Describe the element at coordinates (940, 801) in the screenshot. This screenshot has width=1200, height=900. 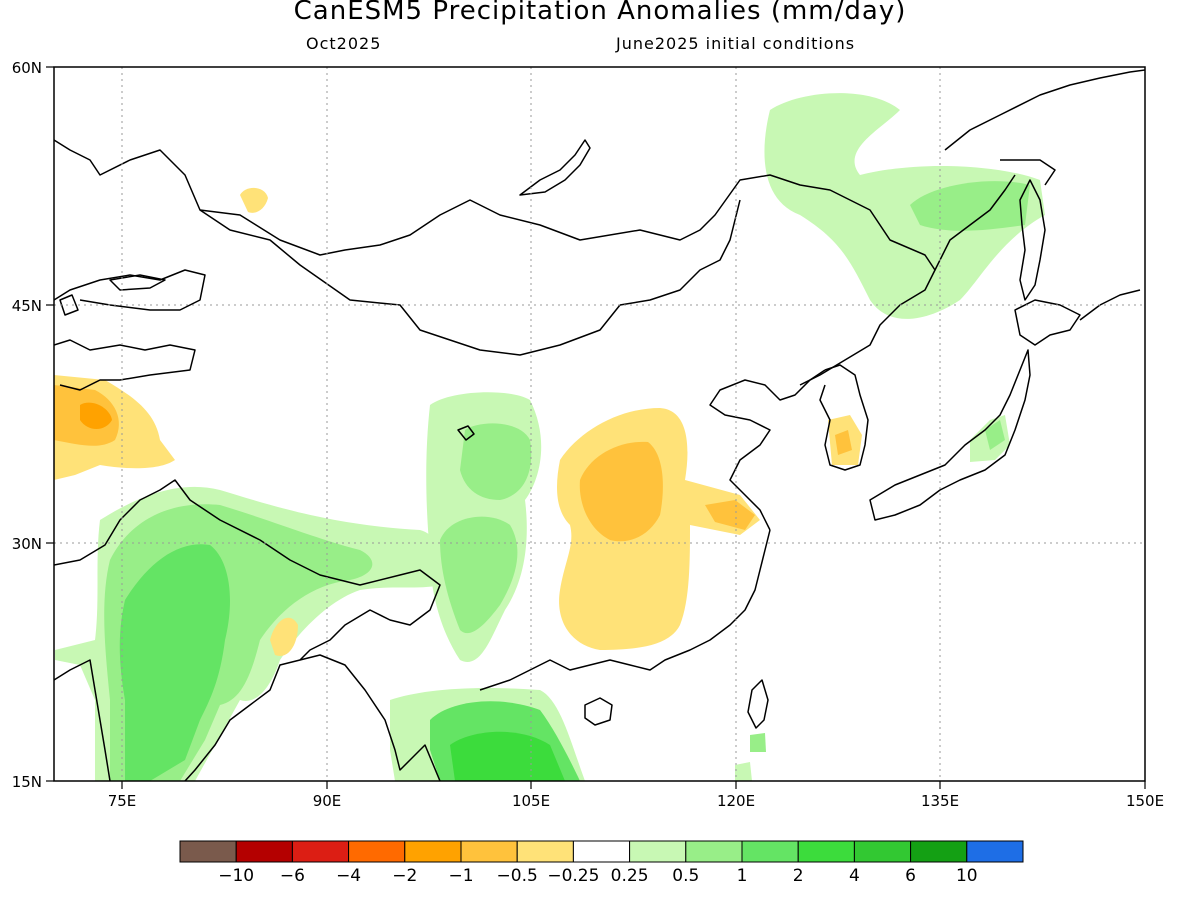
I see `lon-label-135e: 135E` at that location.